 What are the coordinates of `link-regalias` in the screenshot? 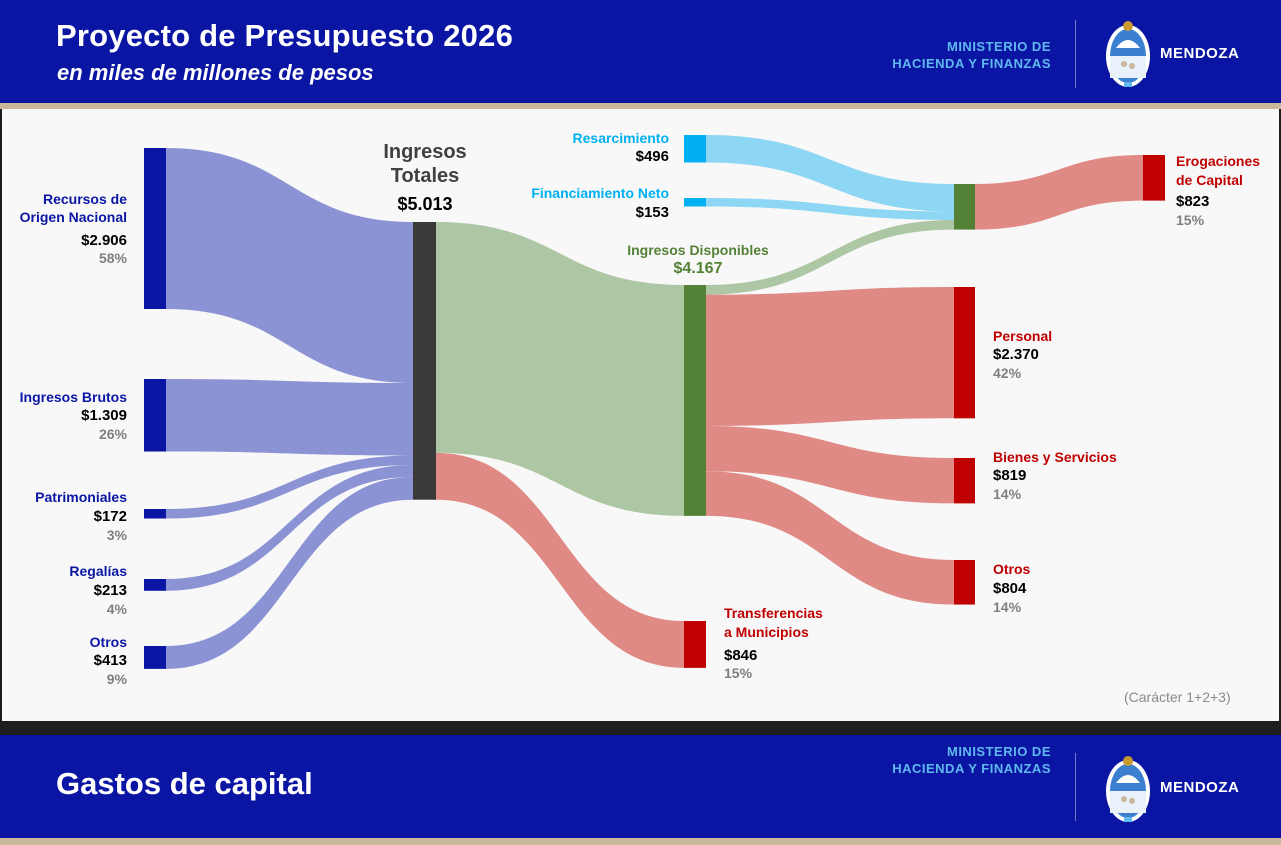 It's located at (289, 528).